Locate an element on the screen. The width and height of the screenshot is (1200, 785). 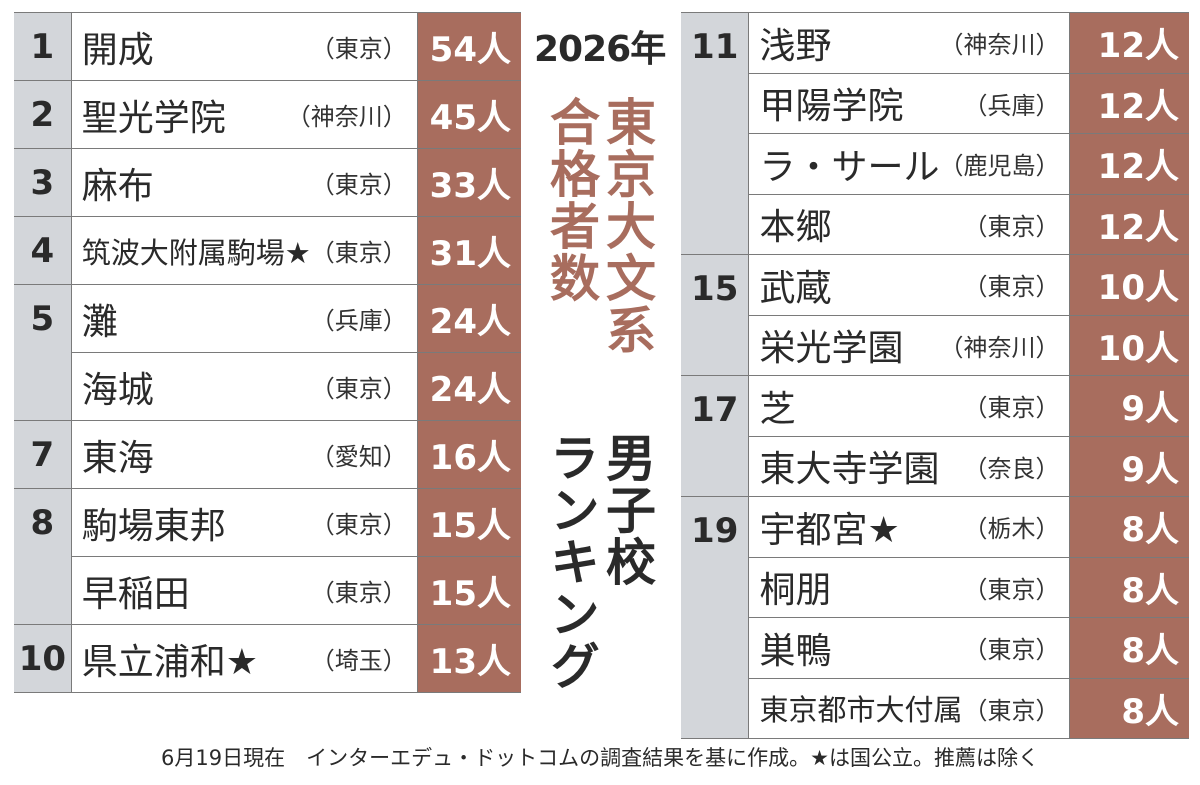
rank-number: 10 is located at coordinates (43, 658).